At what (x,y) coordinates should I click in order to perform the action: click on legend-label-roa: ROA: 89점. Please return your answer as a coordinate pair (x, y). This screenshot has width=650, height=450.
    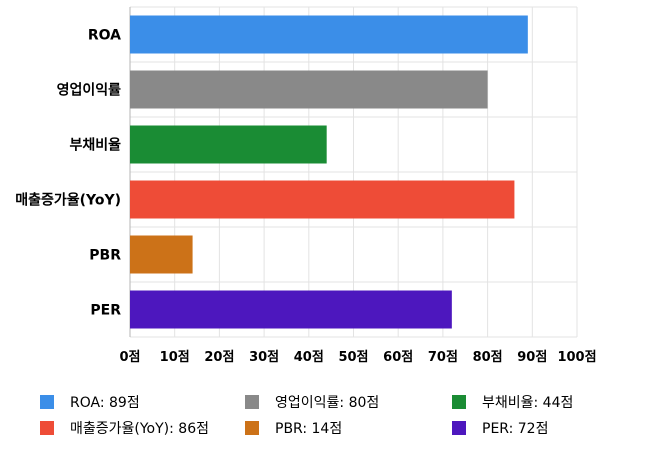
    Looking at the image, I should click on (105, 403).